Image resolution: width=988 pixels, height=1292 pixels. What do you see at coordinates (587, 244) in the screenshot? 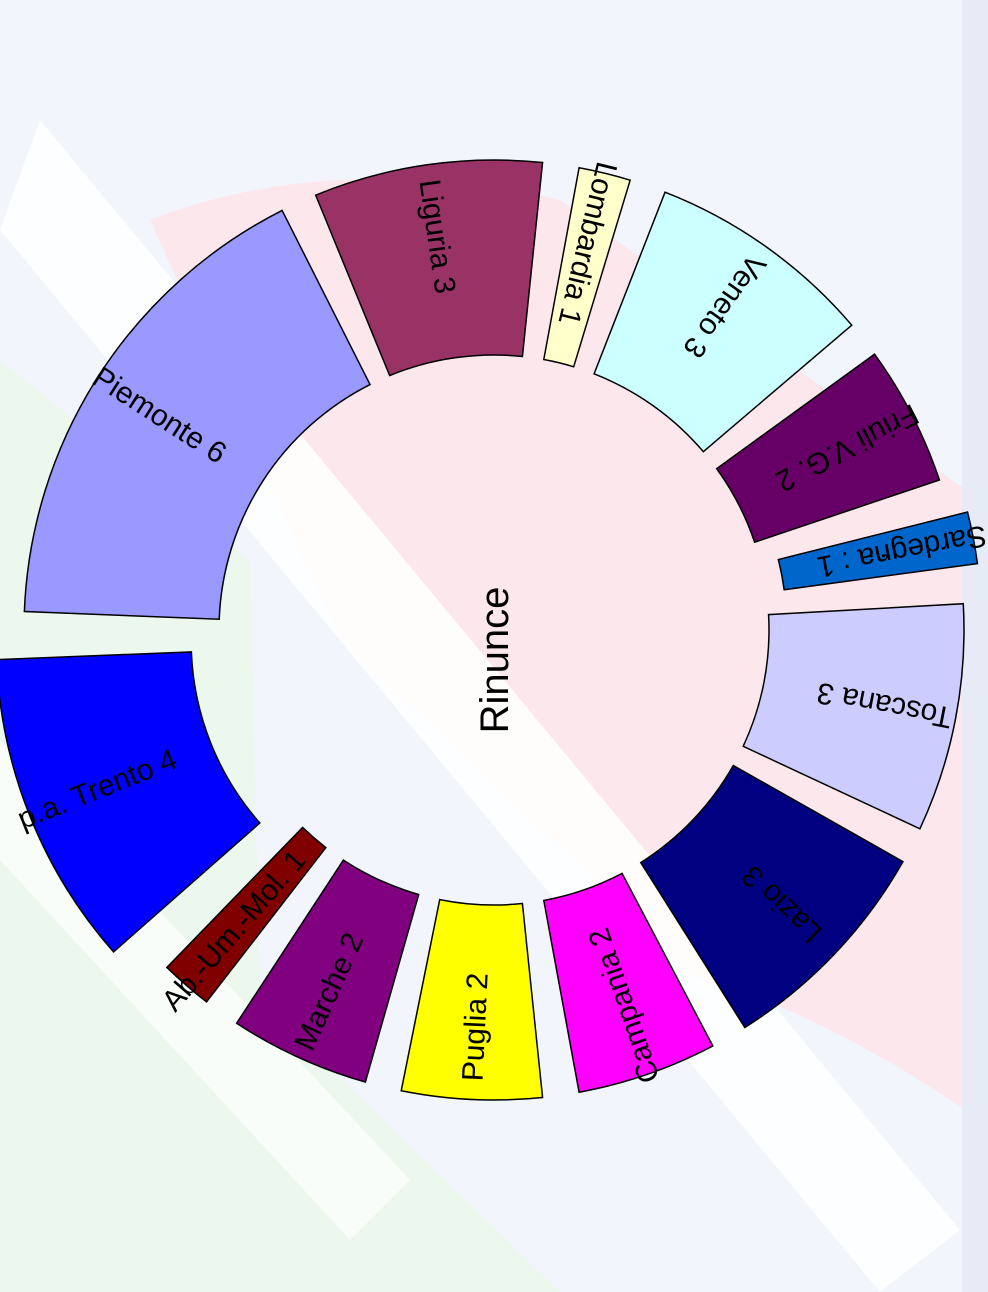
I see `label-lombardia-1: Lombardia 1` at bounding box center [587, 244].